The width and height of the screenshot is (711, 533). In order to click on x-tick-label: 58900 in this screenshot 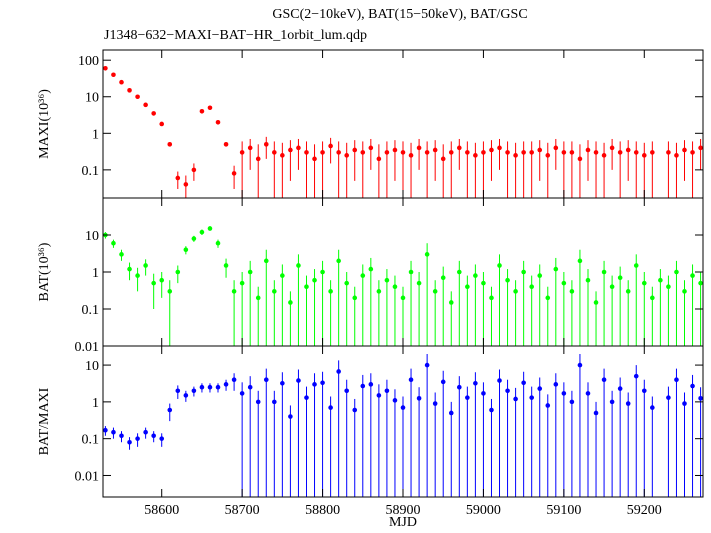, I will do `click(403, 510)`.